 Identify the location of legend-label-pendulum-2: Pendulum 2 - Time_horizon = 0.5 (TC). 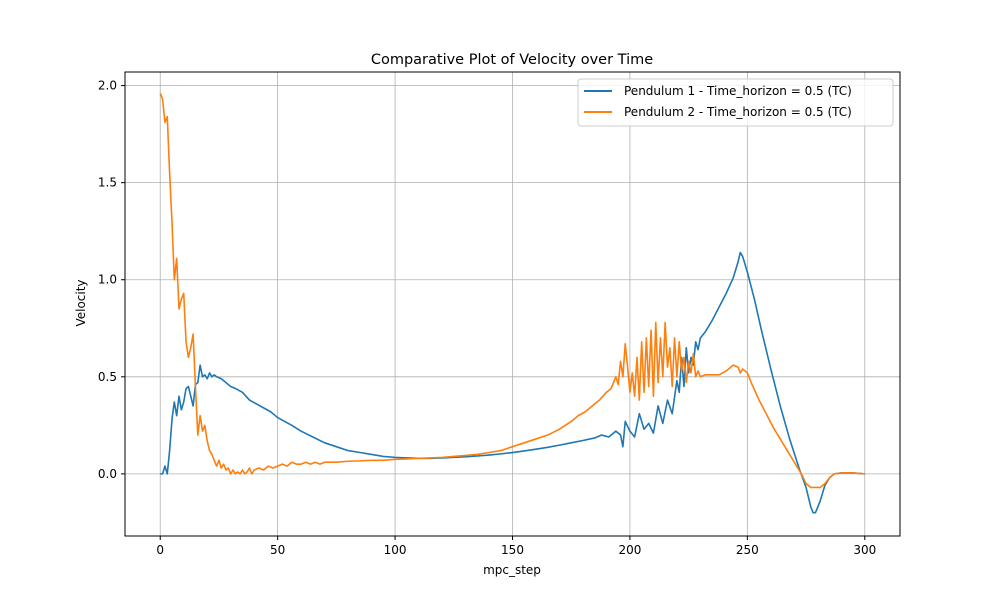
(738, 112).